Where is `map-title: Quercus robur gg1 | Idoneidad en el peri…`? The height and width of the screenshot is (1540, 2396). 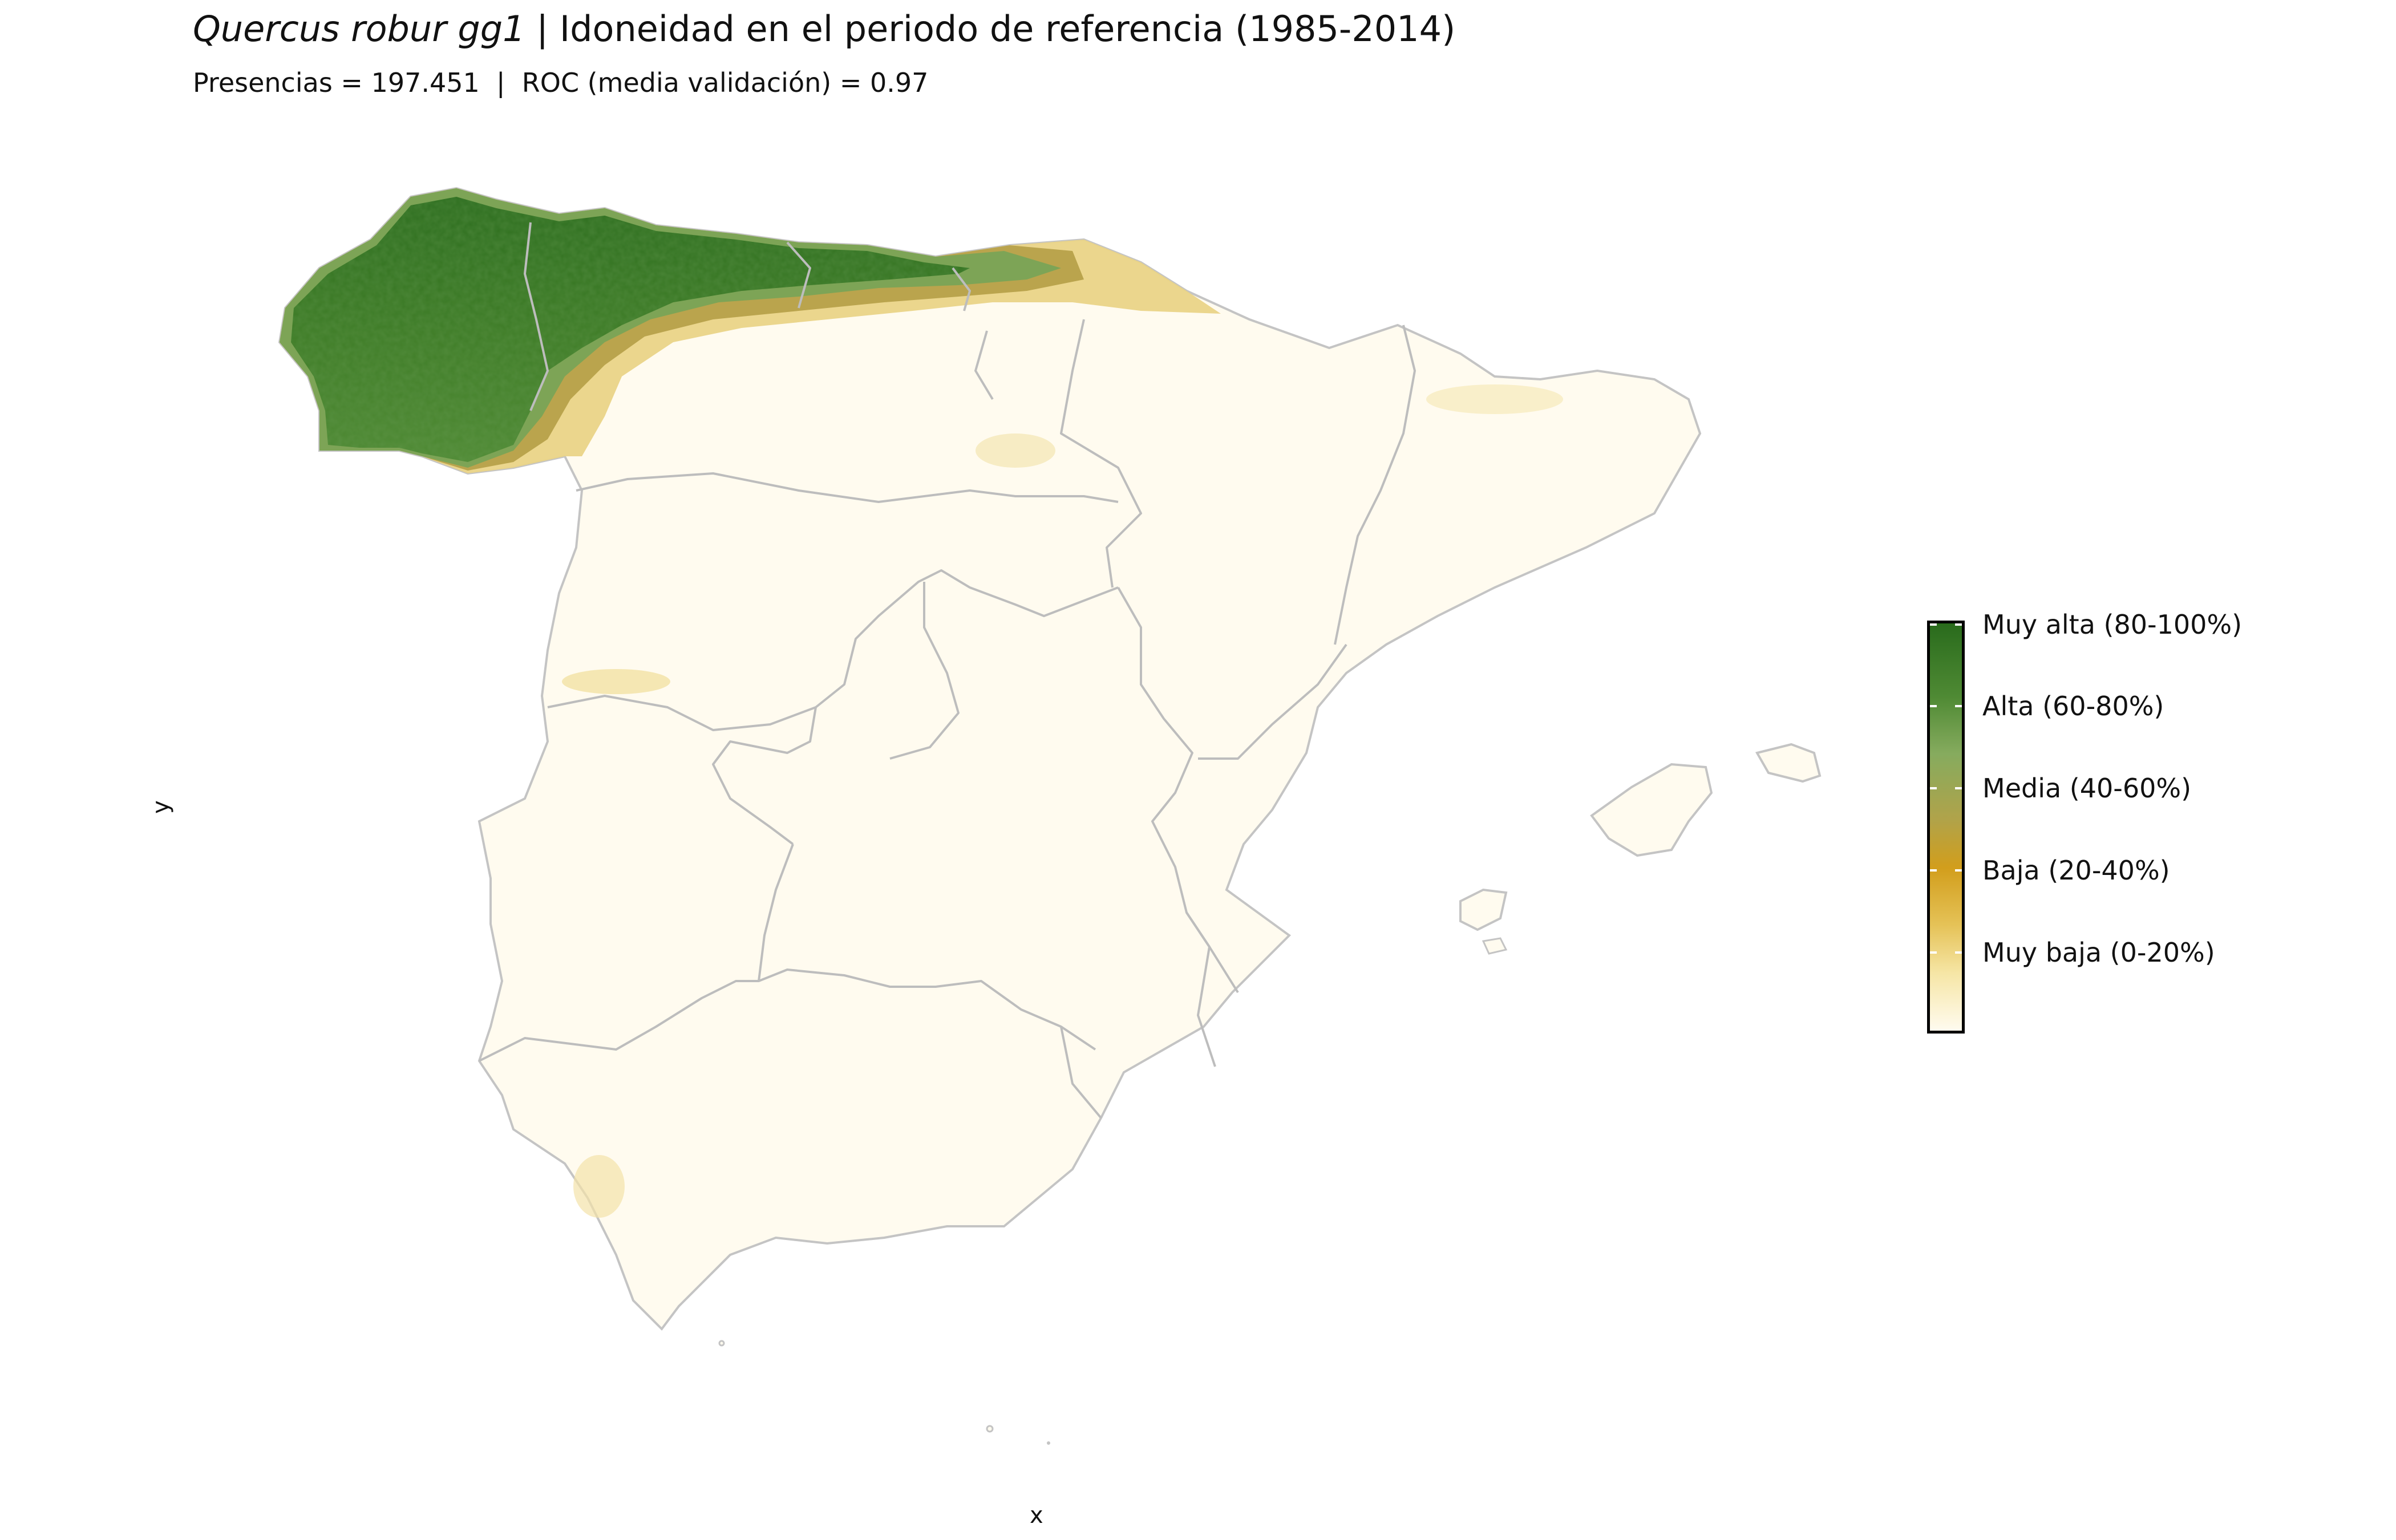 map-title: Quercus robur gg1 | Idoneidad en el peri… is located at coordinates (824, 29).